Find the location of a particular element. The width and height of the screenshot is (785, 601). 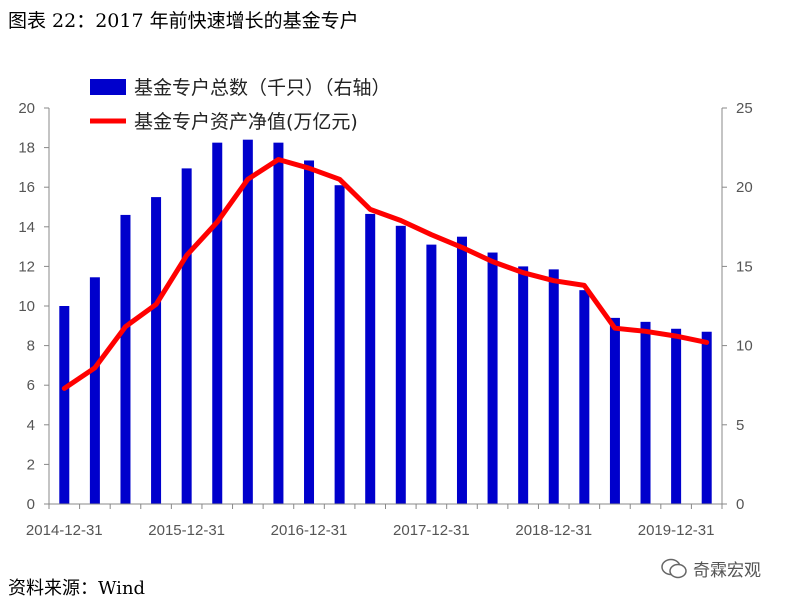

watermark: 奇霖宏观 is located at coordinates (711, 568).